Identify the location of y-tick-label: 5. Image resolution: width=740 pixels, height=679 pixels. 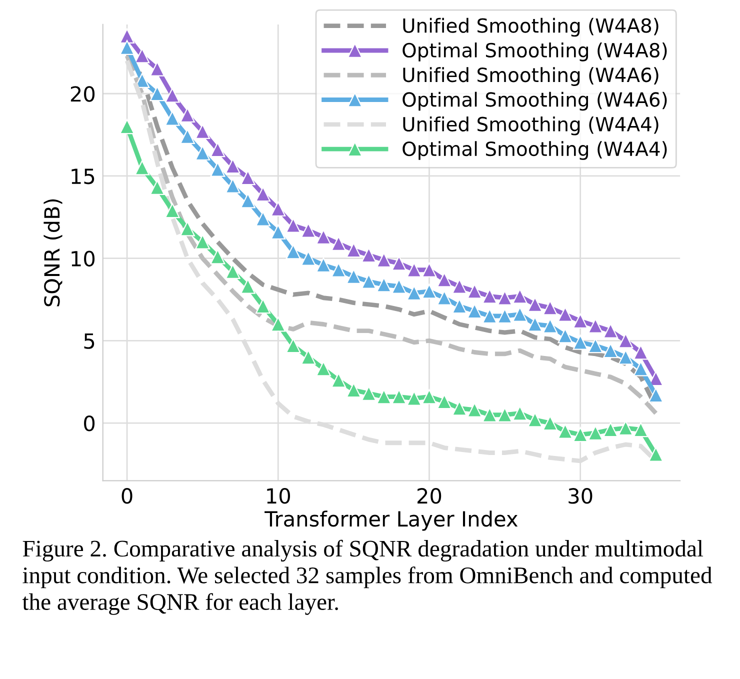
(89, 341).